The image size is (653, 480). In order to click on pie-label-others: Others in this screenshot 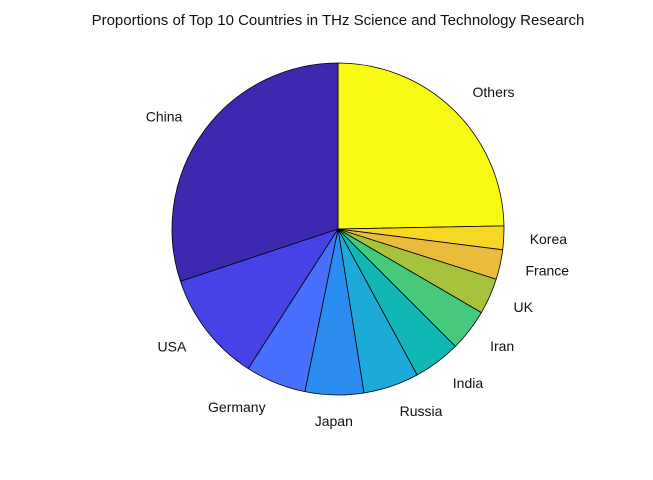, I will do `click(494, 92)`.